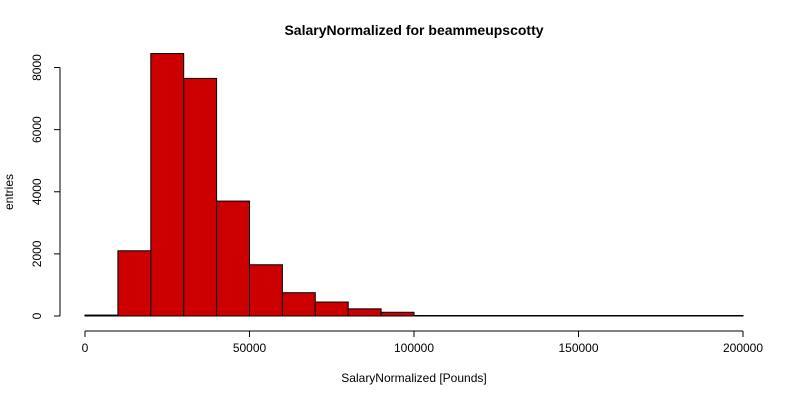  What do you see at coordinates (37, 129) in the screenshot?
I see `y-tick-label: 6000` at bounding box center [37, 129].